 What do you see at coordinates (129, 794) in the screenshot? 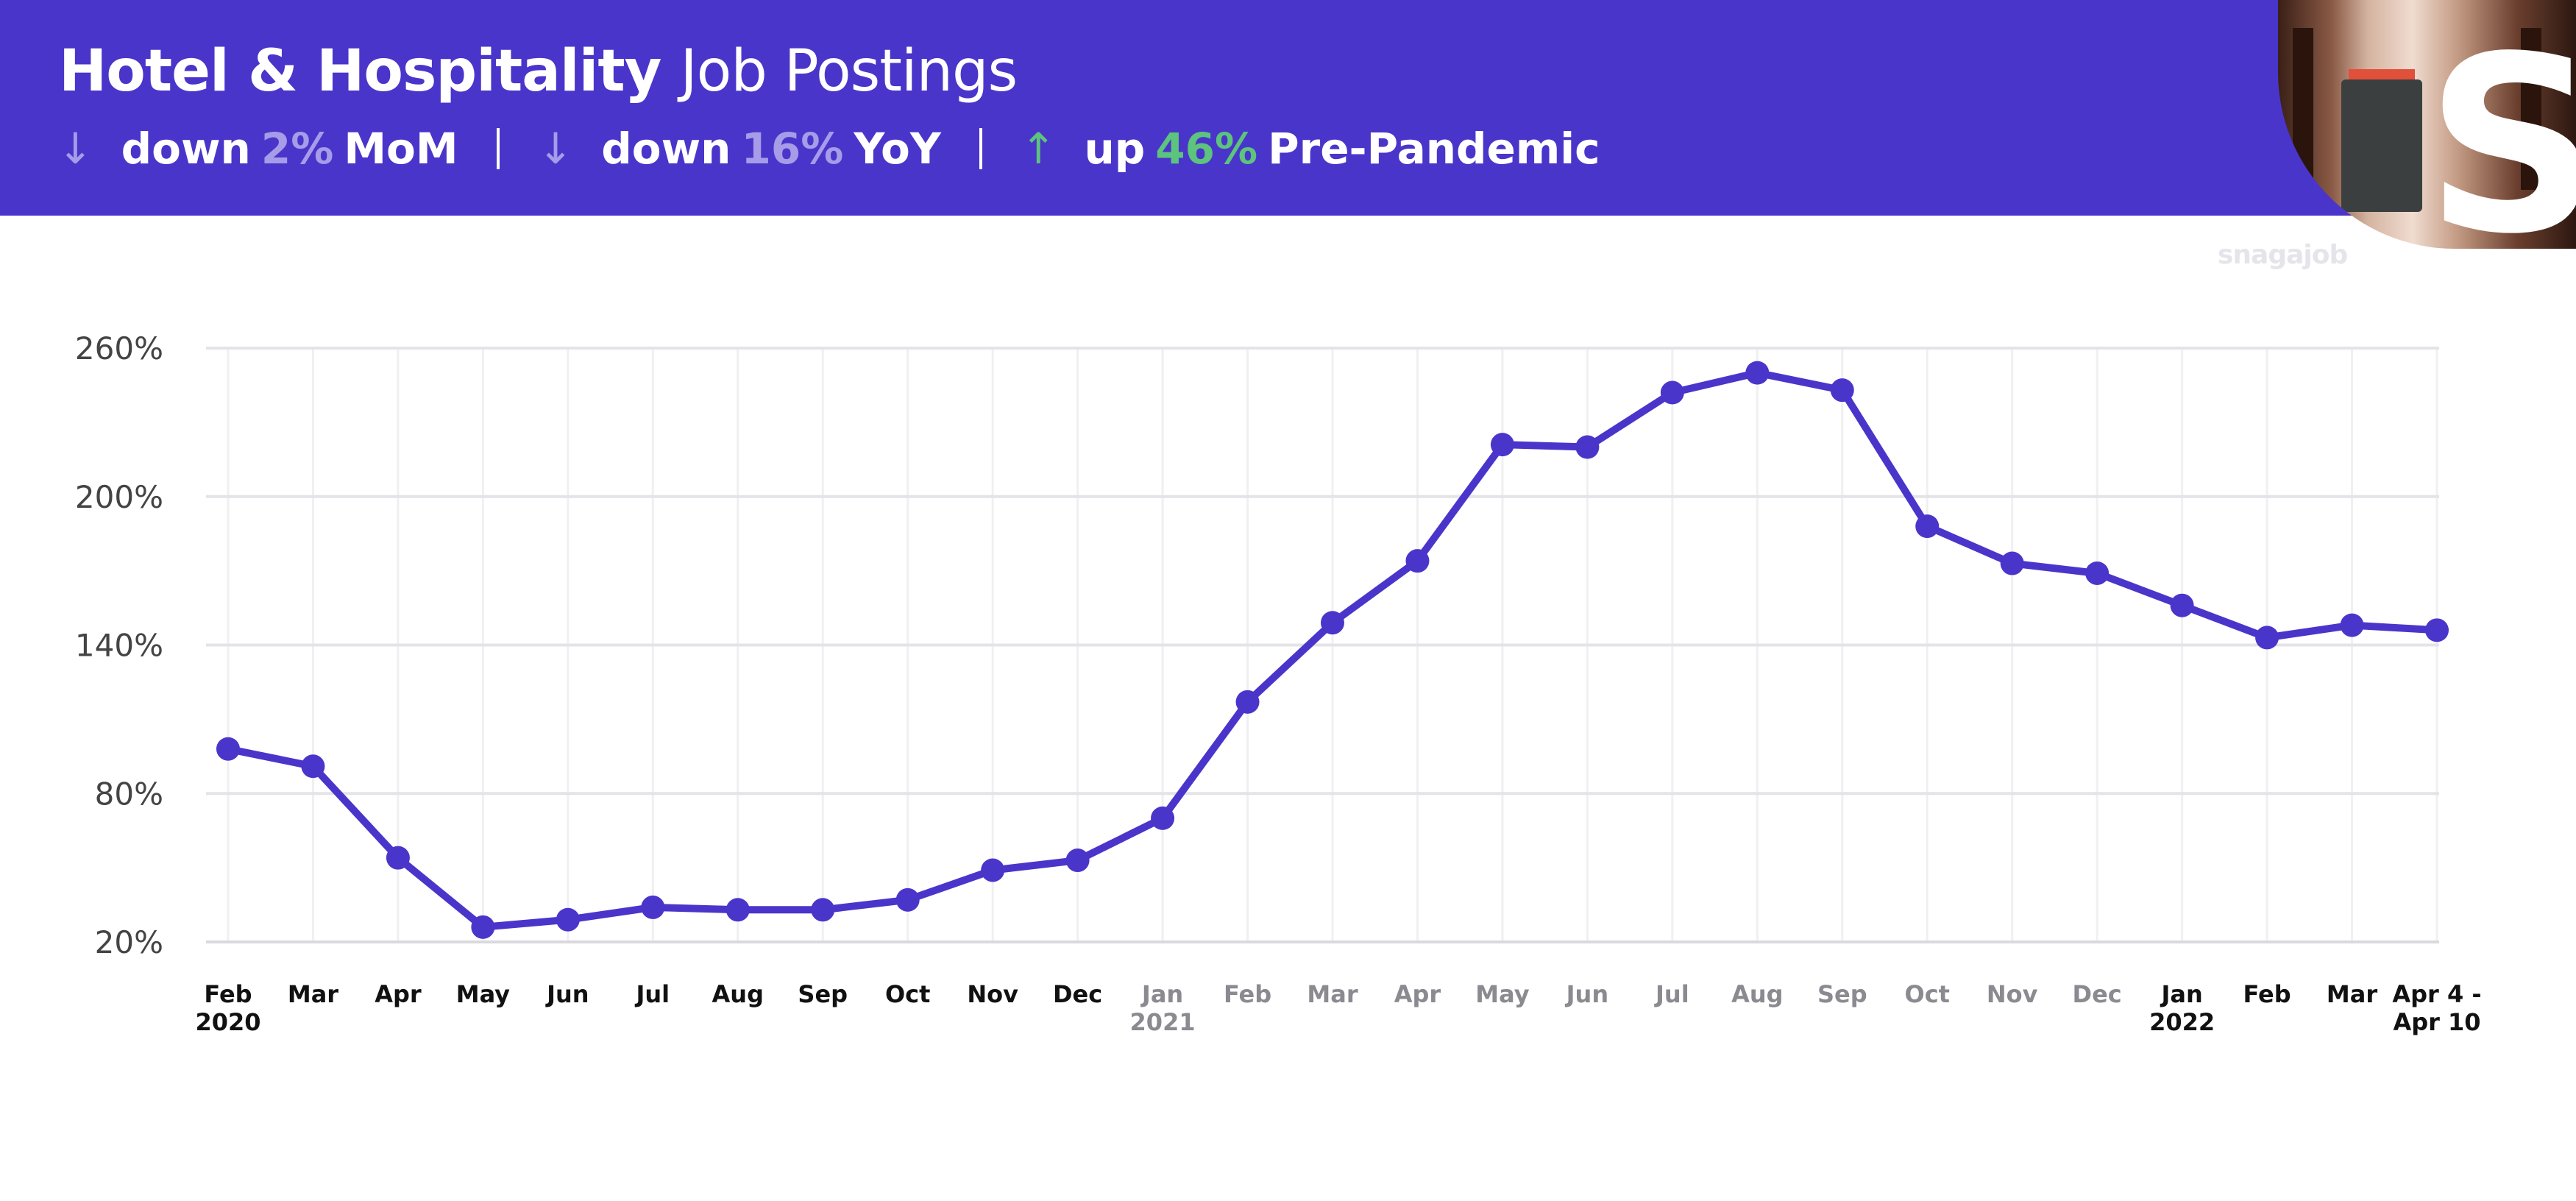
I see `y-tick-label: 80%` at bounding box center [129, 794].